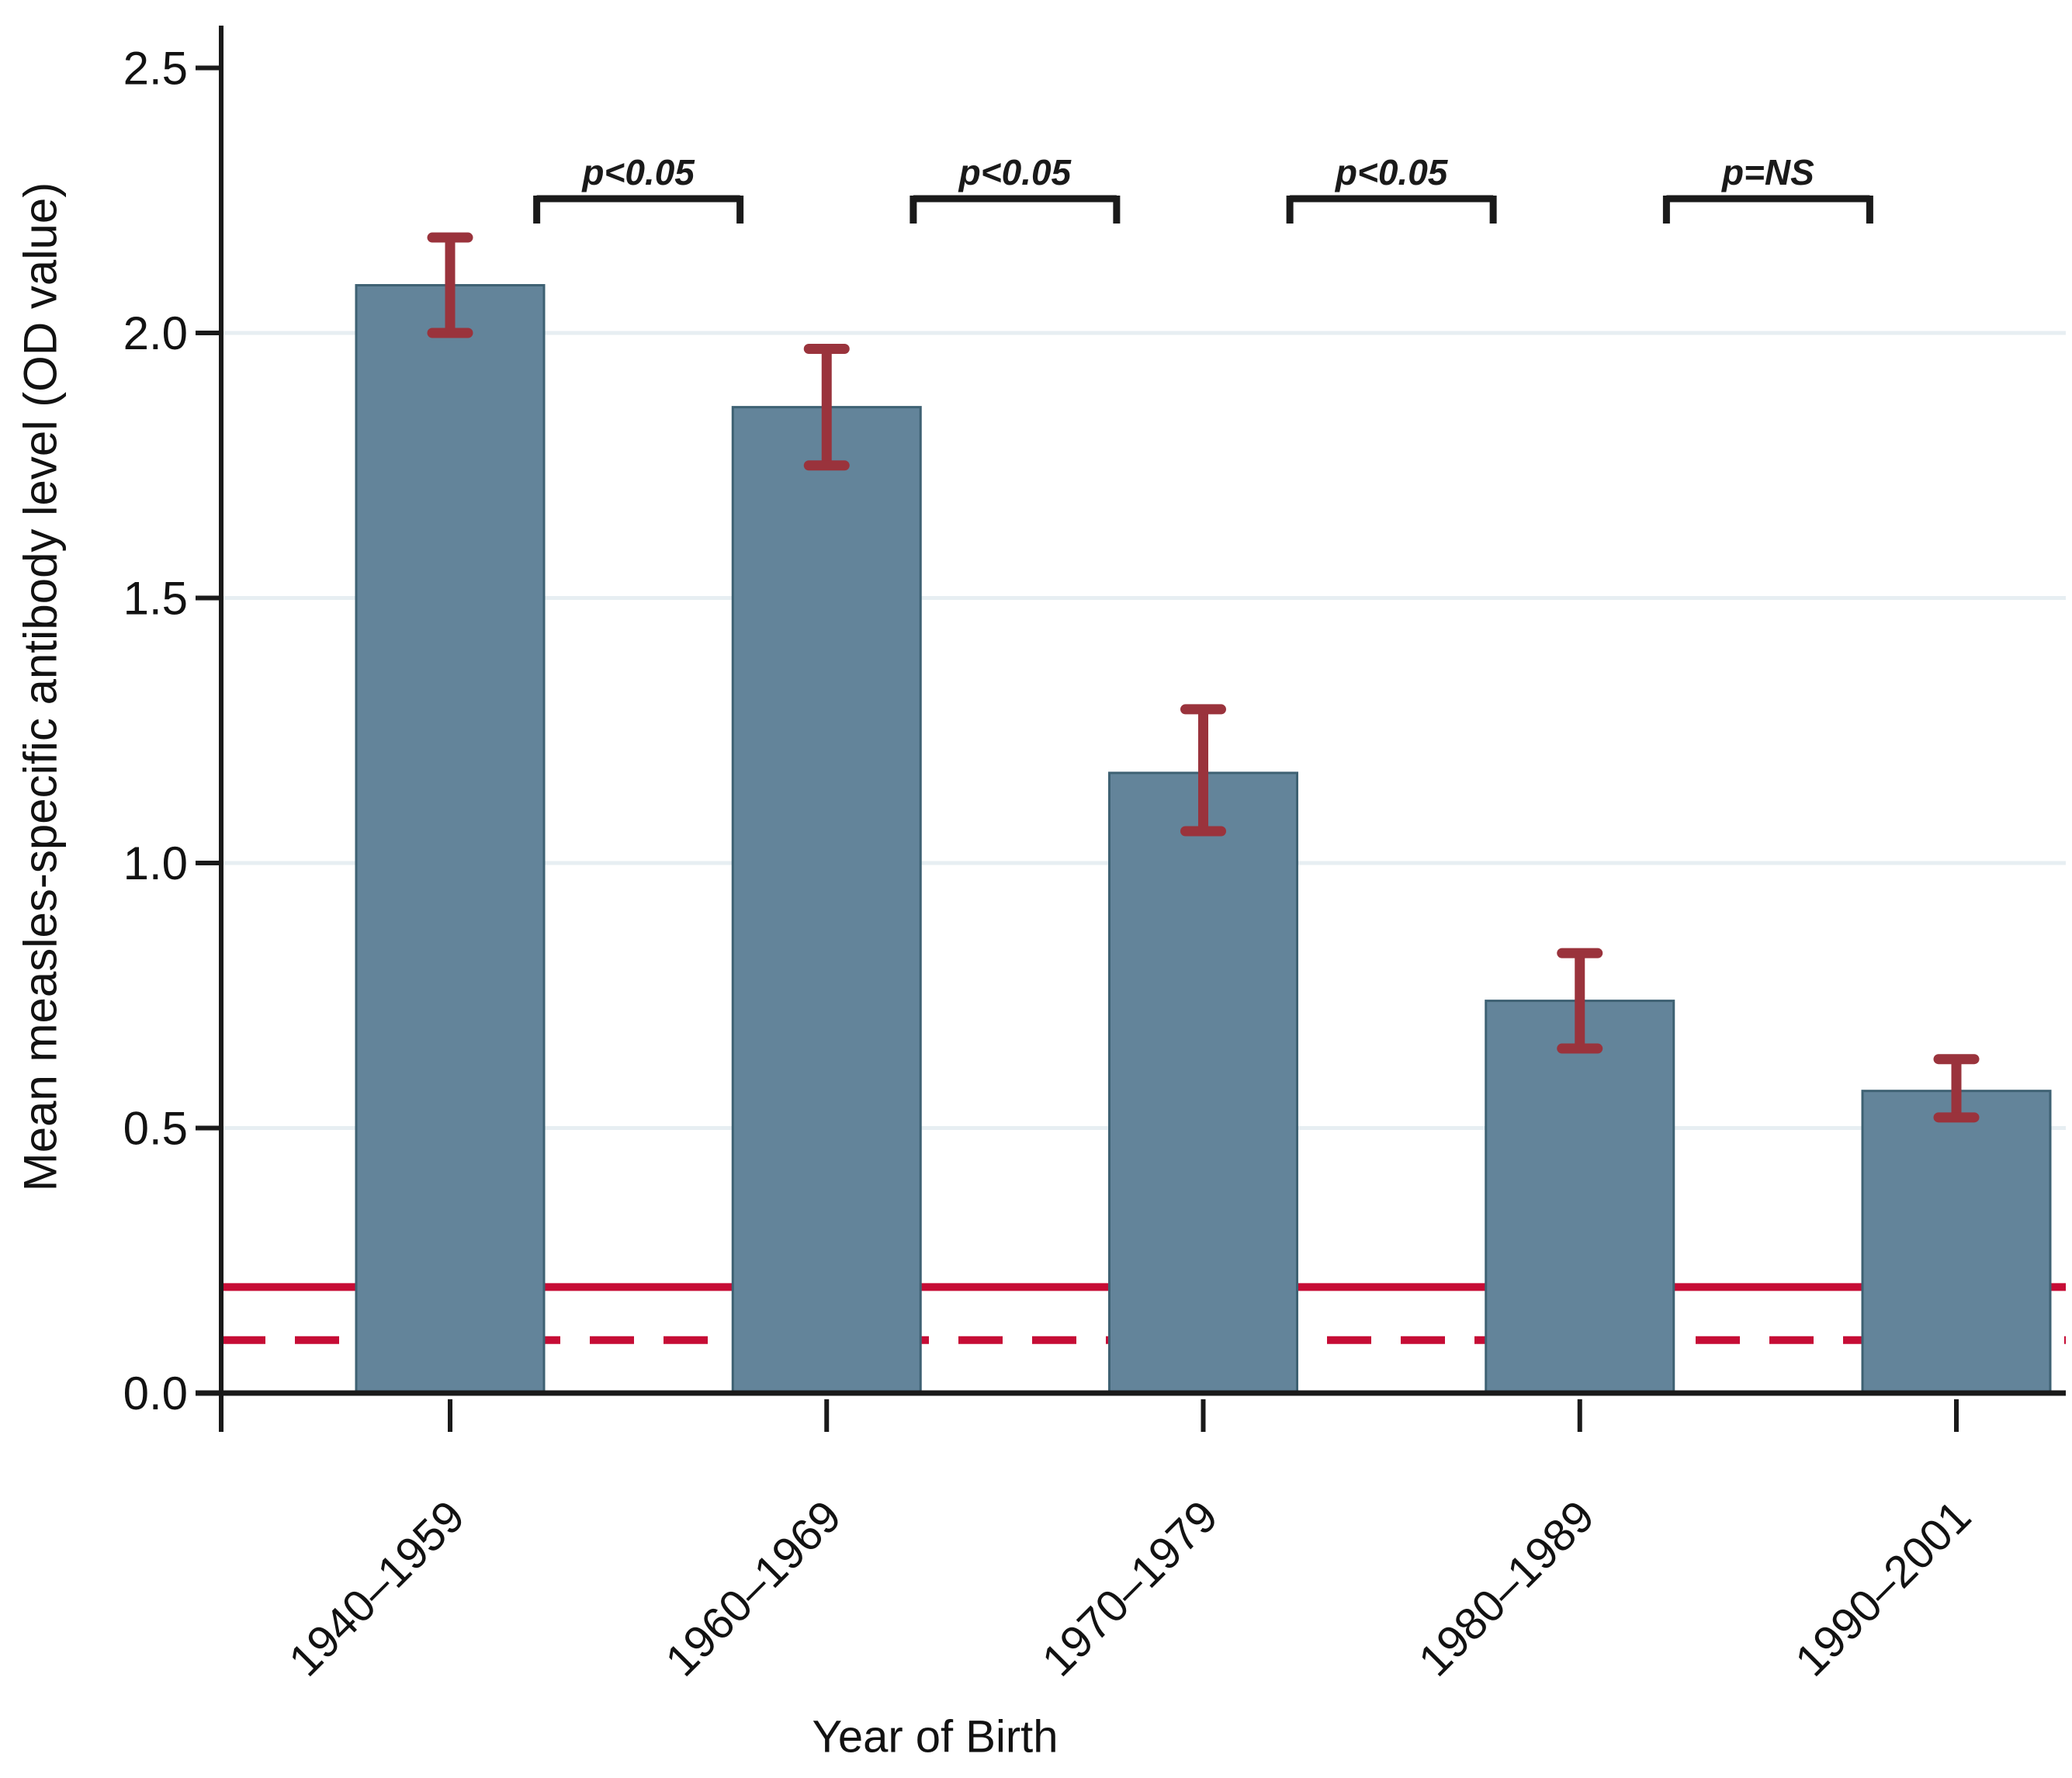 The height and width of the screenshot is (1778, 2072). I want to click on x-tick-label: 1960–1969, so click(753, 1588).